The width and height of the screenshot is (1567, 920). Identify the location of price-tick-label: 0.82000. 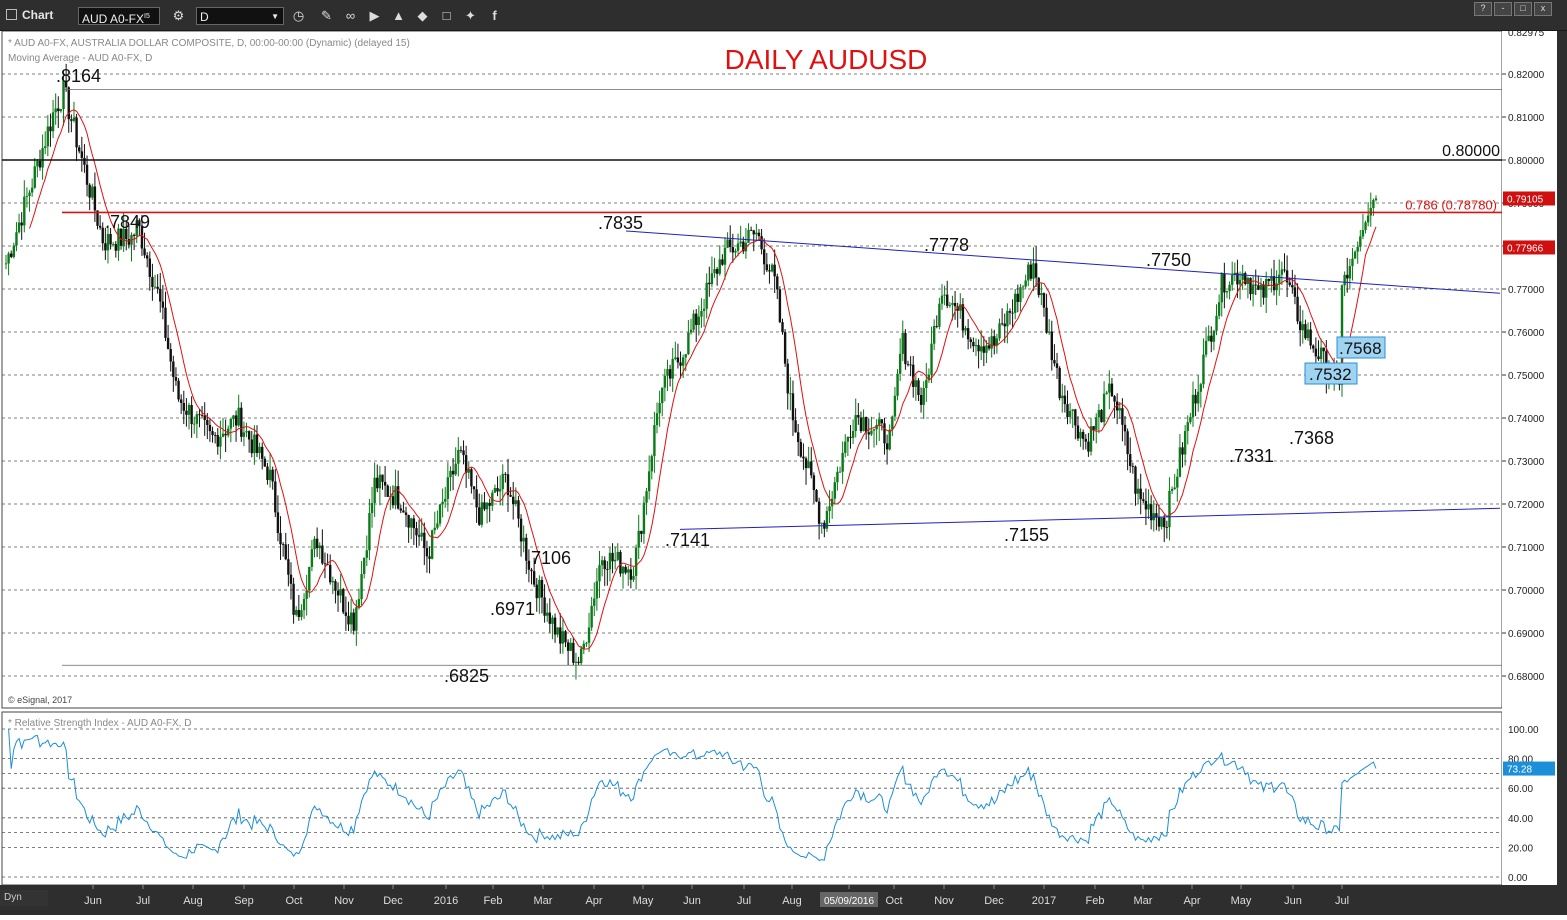
(1526, 75).